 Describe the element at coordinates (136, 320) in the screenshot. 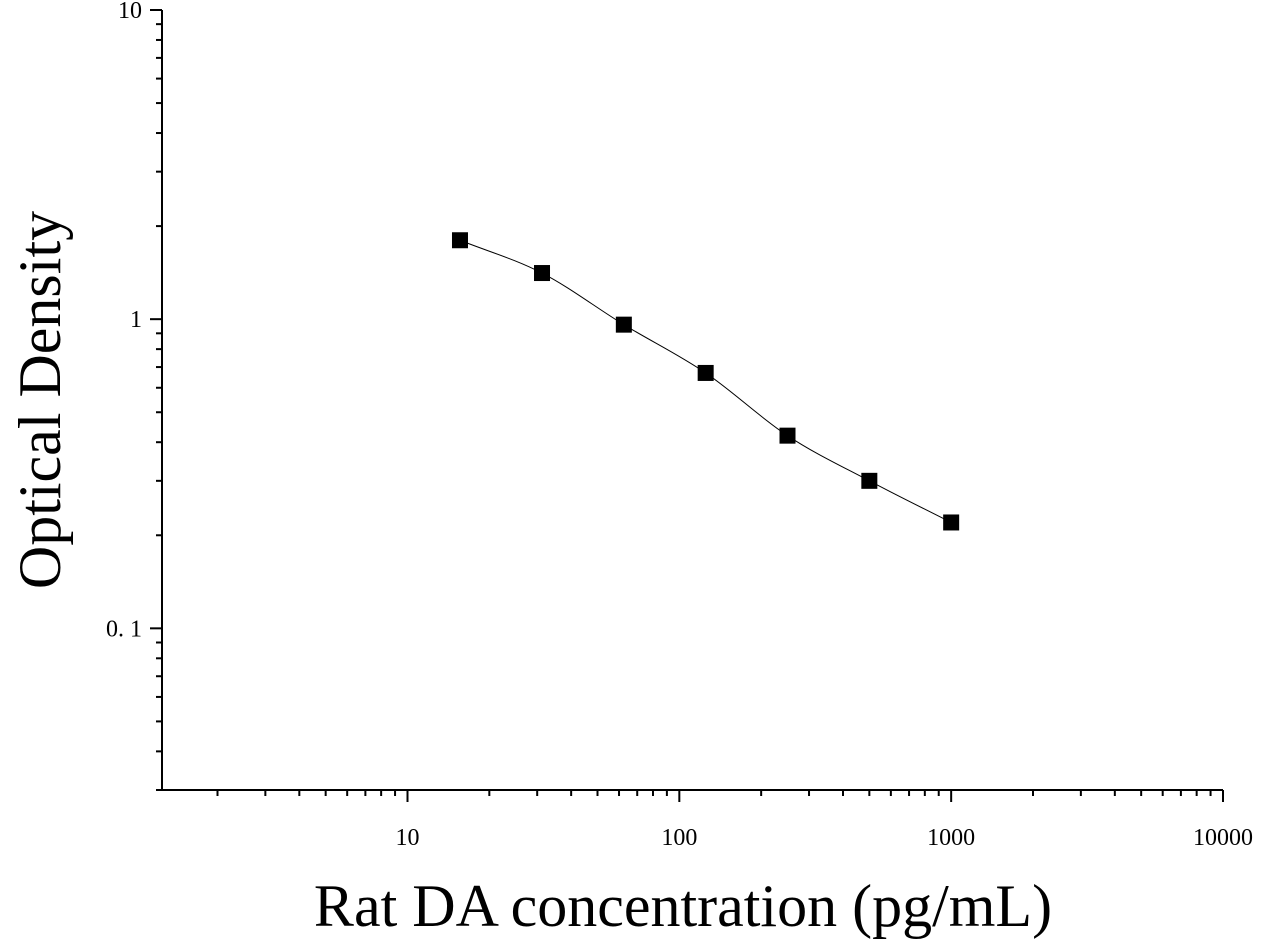

I see `y-tick-label: 1` at that location.